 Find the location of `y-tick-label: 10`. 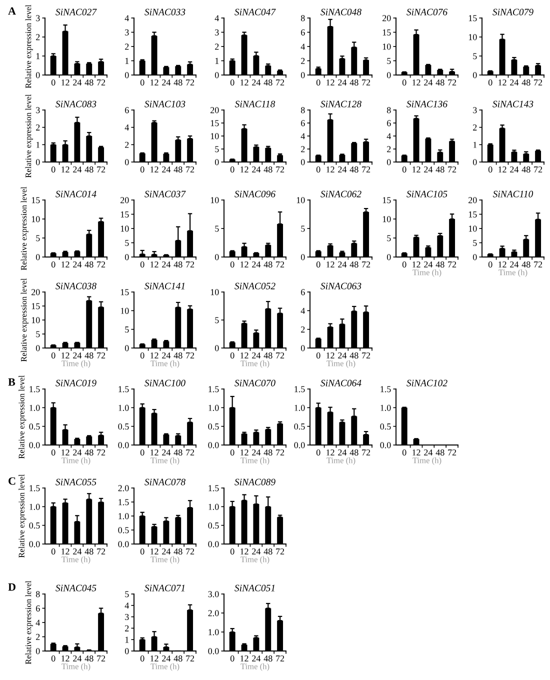

y-tick-label: 10 is located at coordinates (472, 37).